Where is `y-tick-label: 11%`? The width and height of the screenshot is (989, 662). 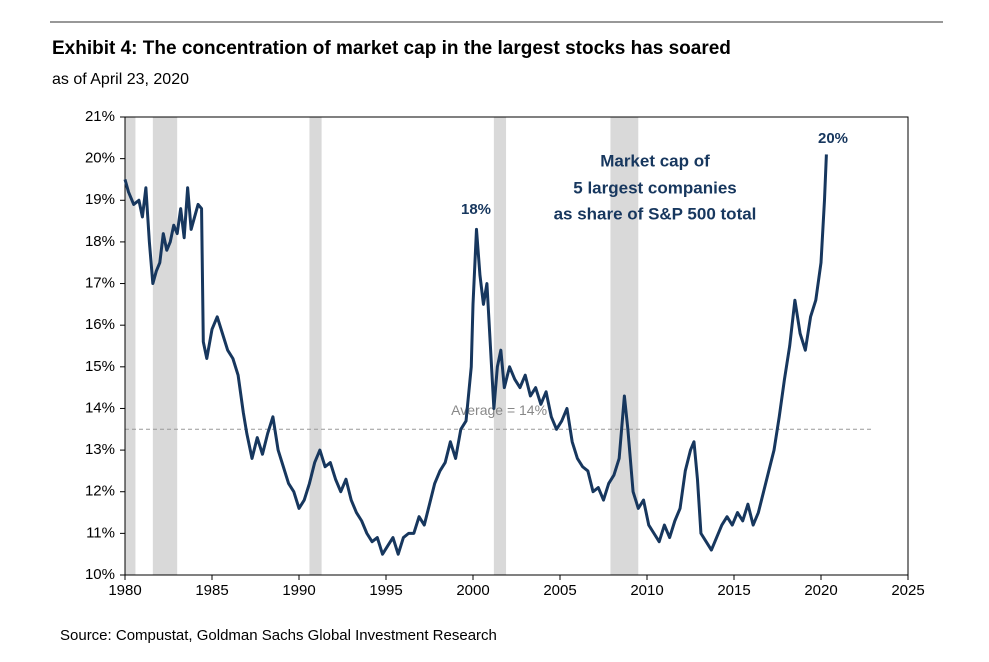 y-tick-label: 11% is located at coordinates (100, 532).